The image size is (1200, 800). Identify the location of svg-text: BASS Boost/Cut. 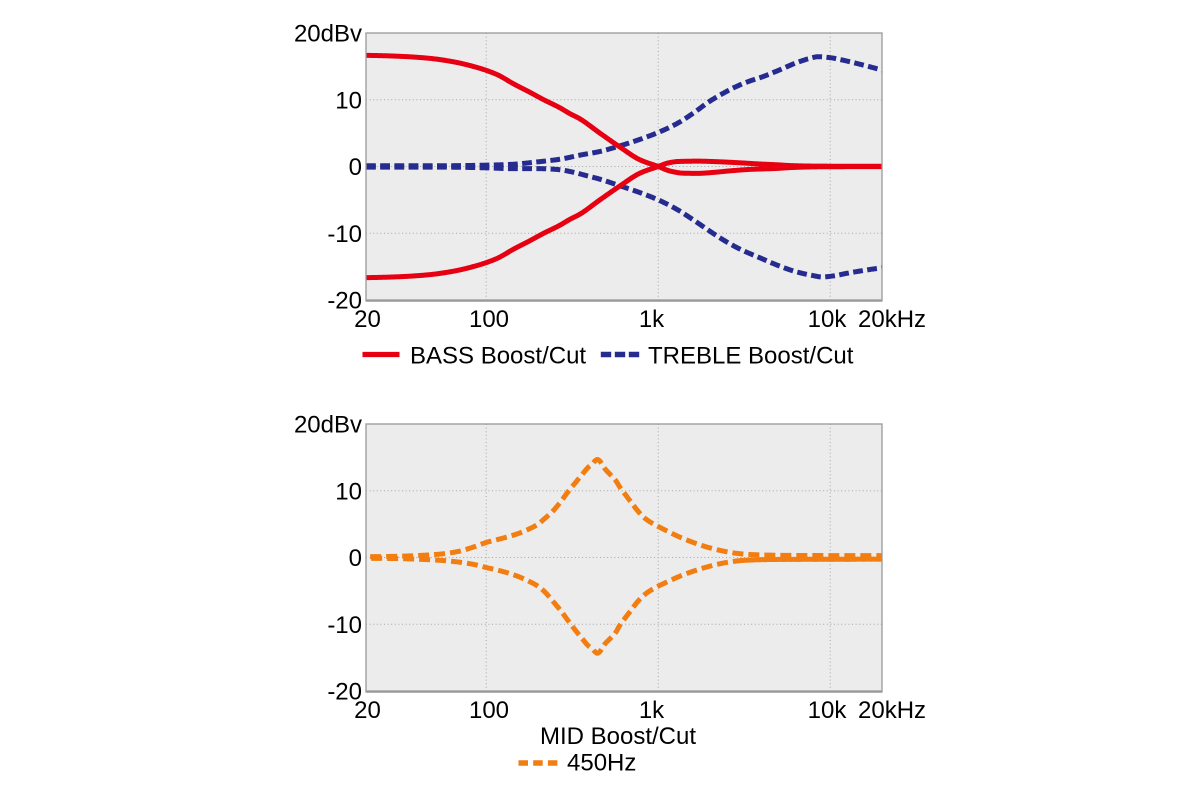
(498, 356).